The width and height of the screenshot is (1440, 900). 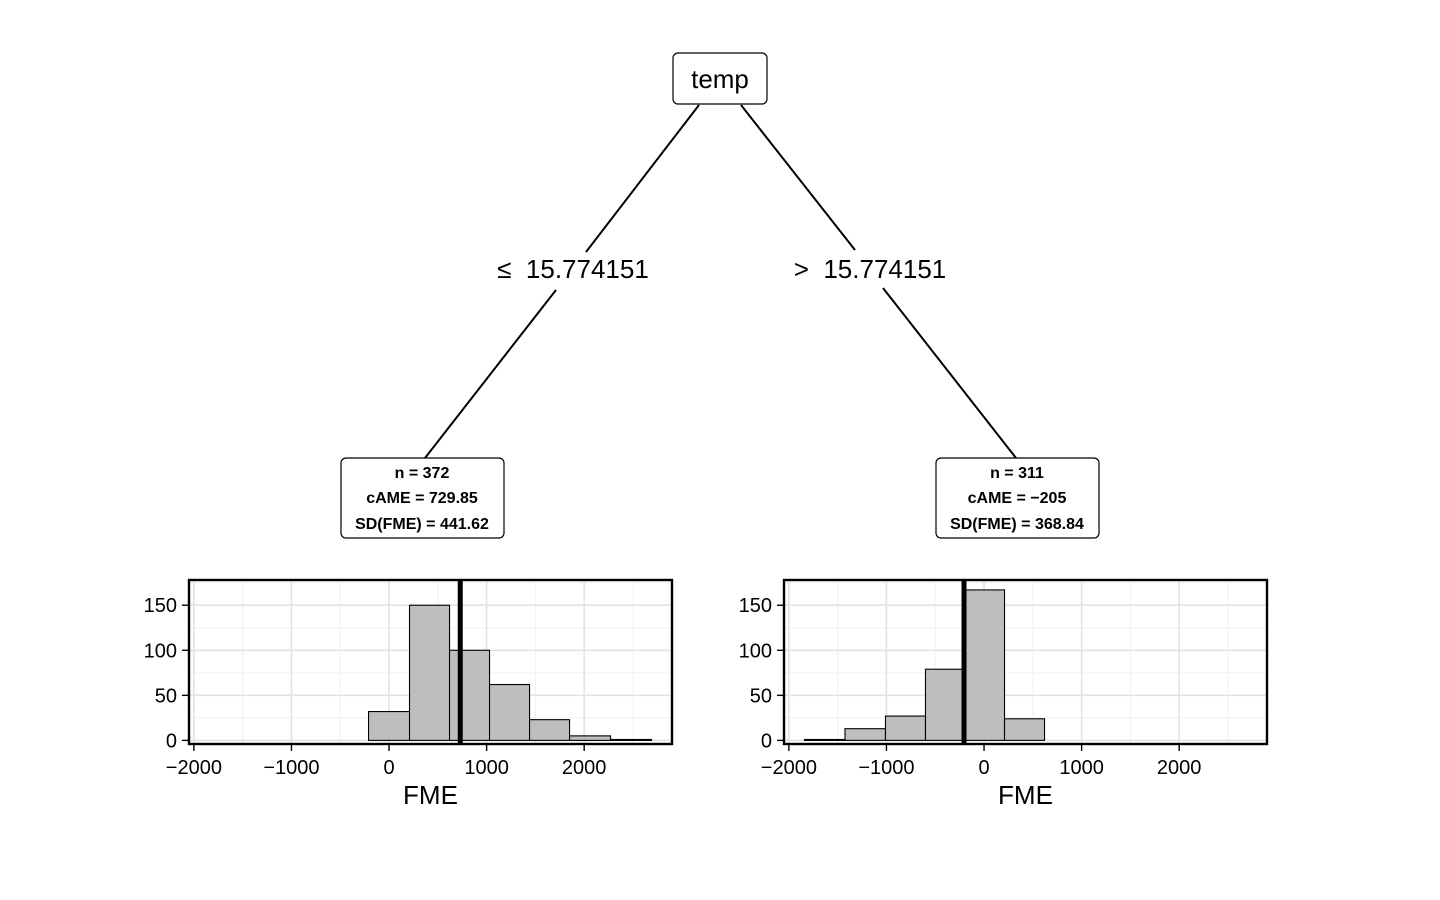 I want to click on leaf-node-right: n = 311 cAME = −205 SD(FME) = 368.84, so click(x=1017, y=498).